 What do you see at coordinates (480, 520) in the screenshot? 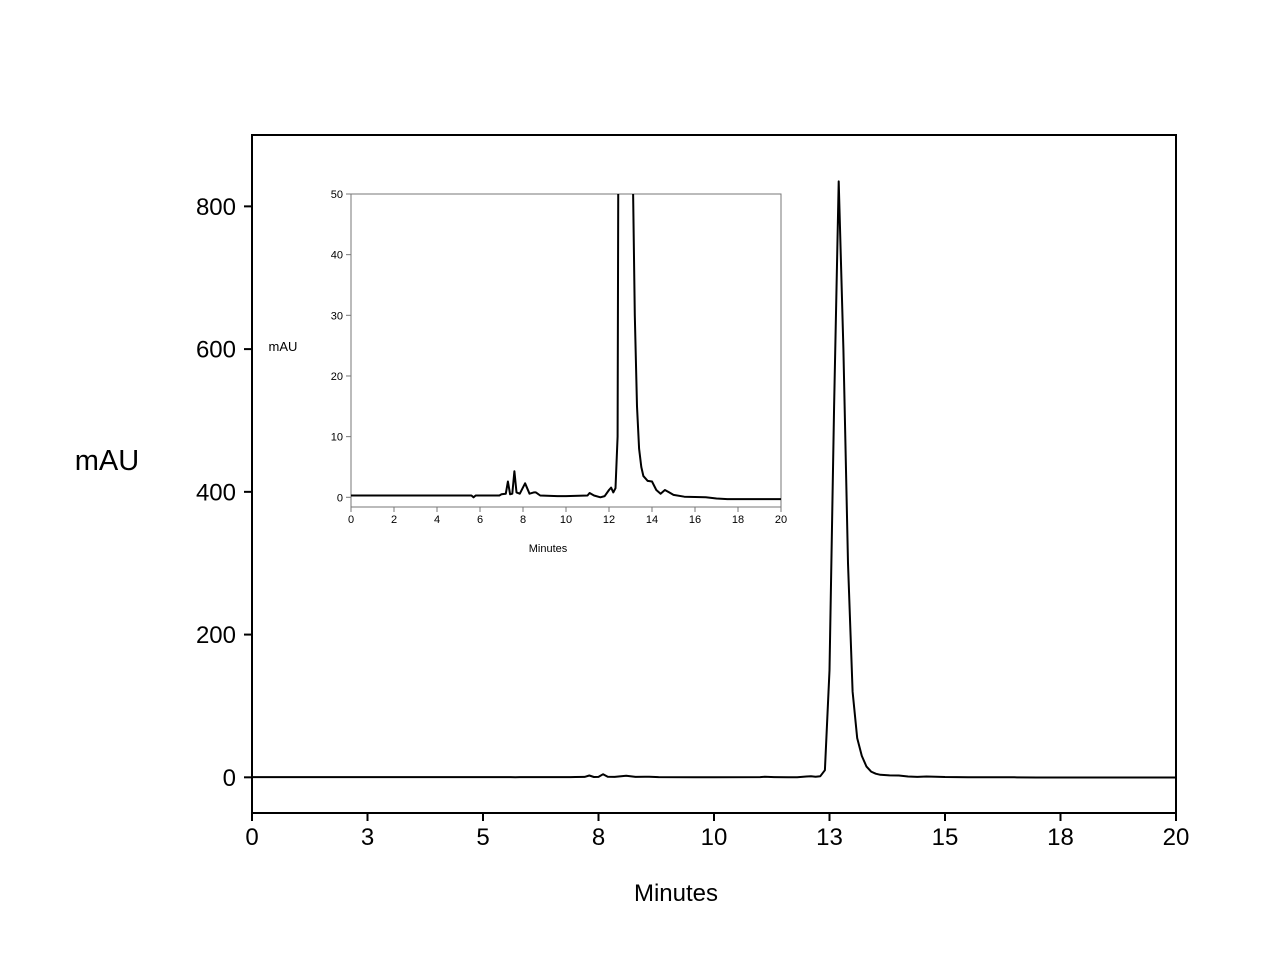
I see `inset-x-tick-label: 6` at bounding box center [480, 520].